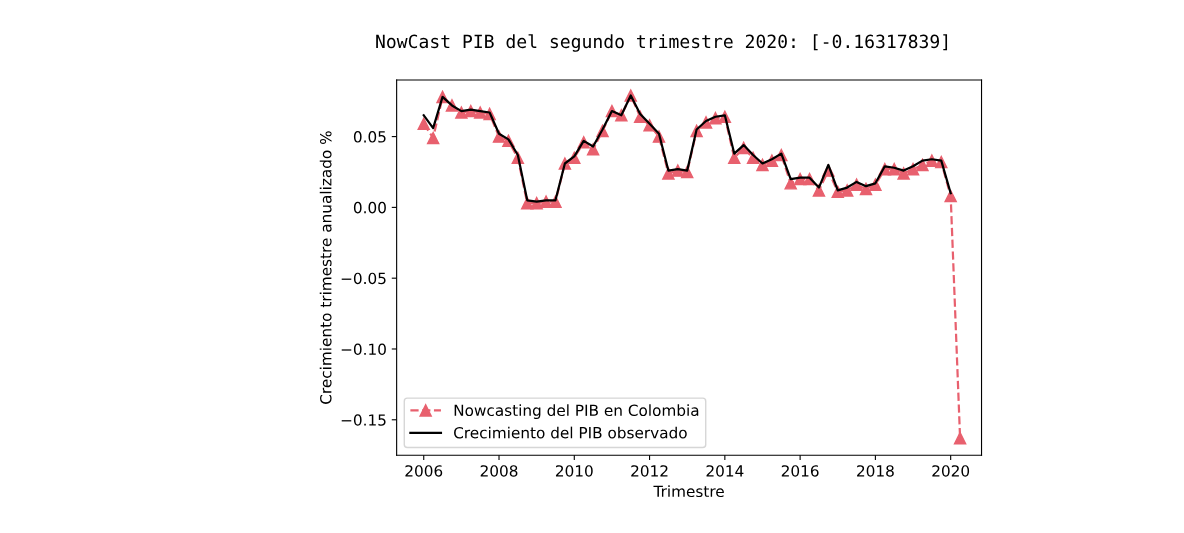 The image size is (1184, 533). I want to click on x-tick-label: 2012, so click(649, 471).